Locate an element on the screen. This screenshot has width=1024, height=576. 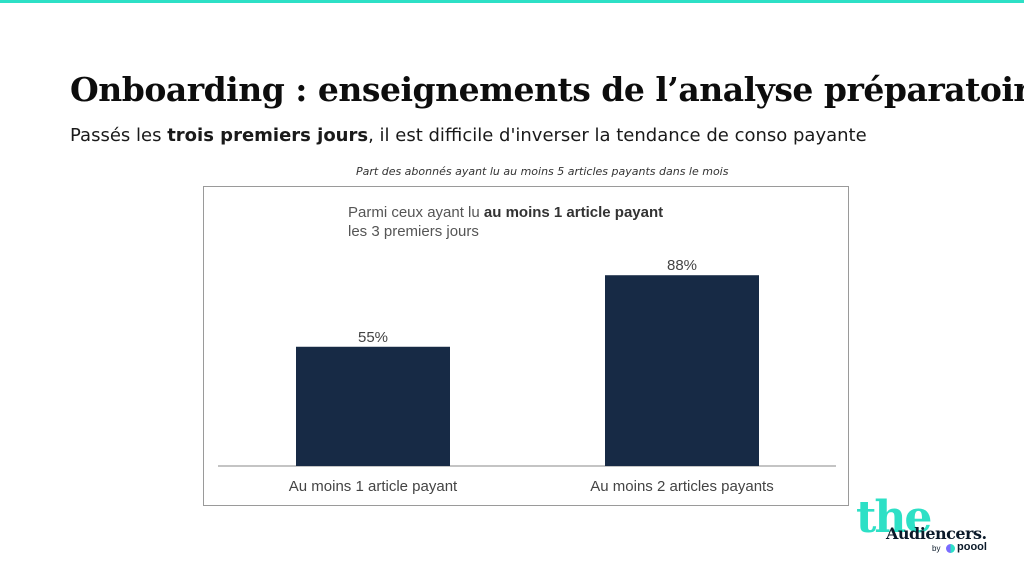
annotation-text: Parmi ceux ayant lu is located at coordinates (416, 212).